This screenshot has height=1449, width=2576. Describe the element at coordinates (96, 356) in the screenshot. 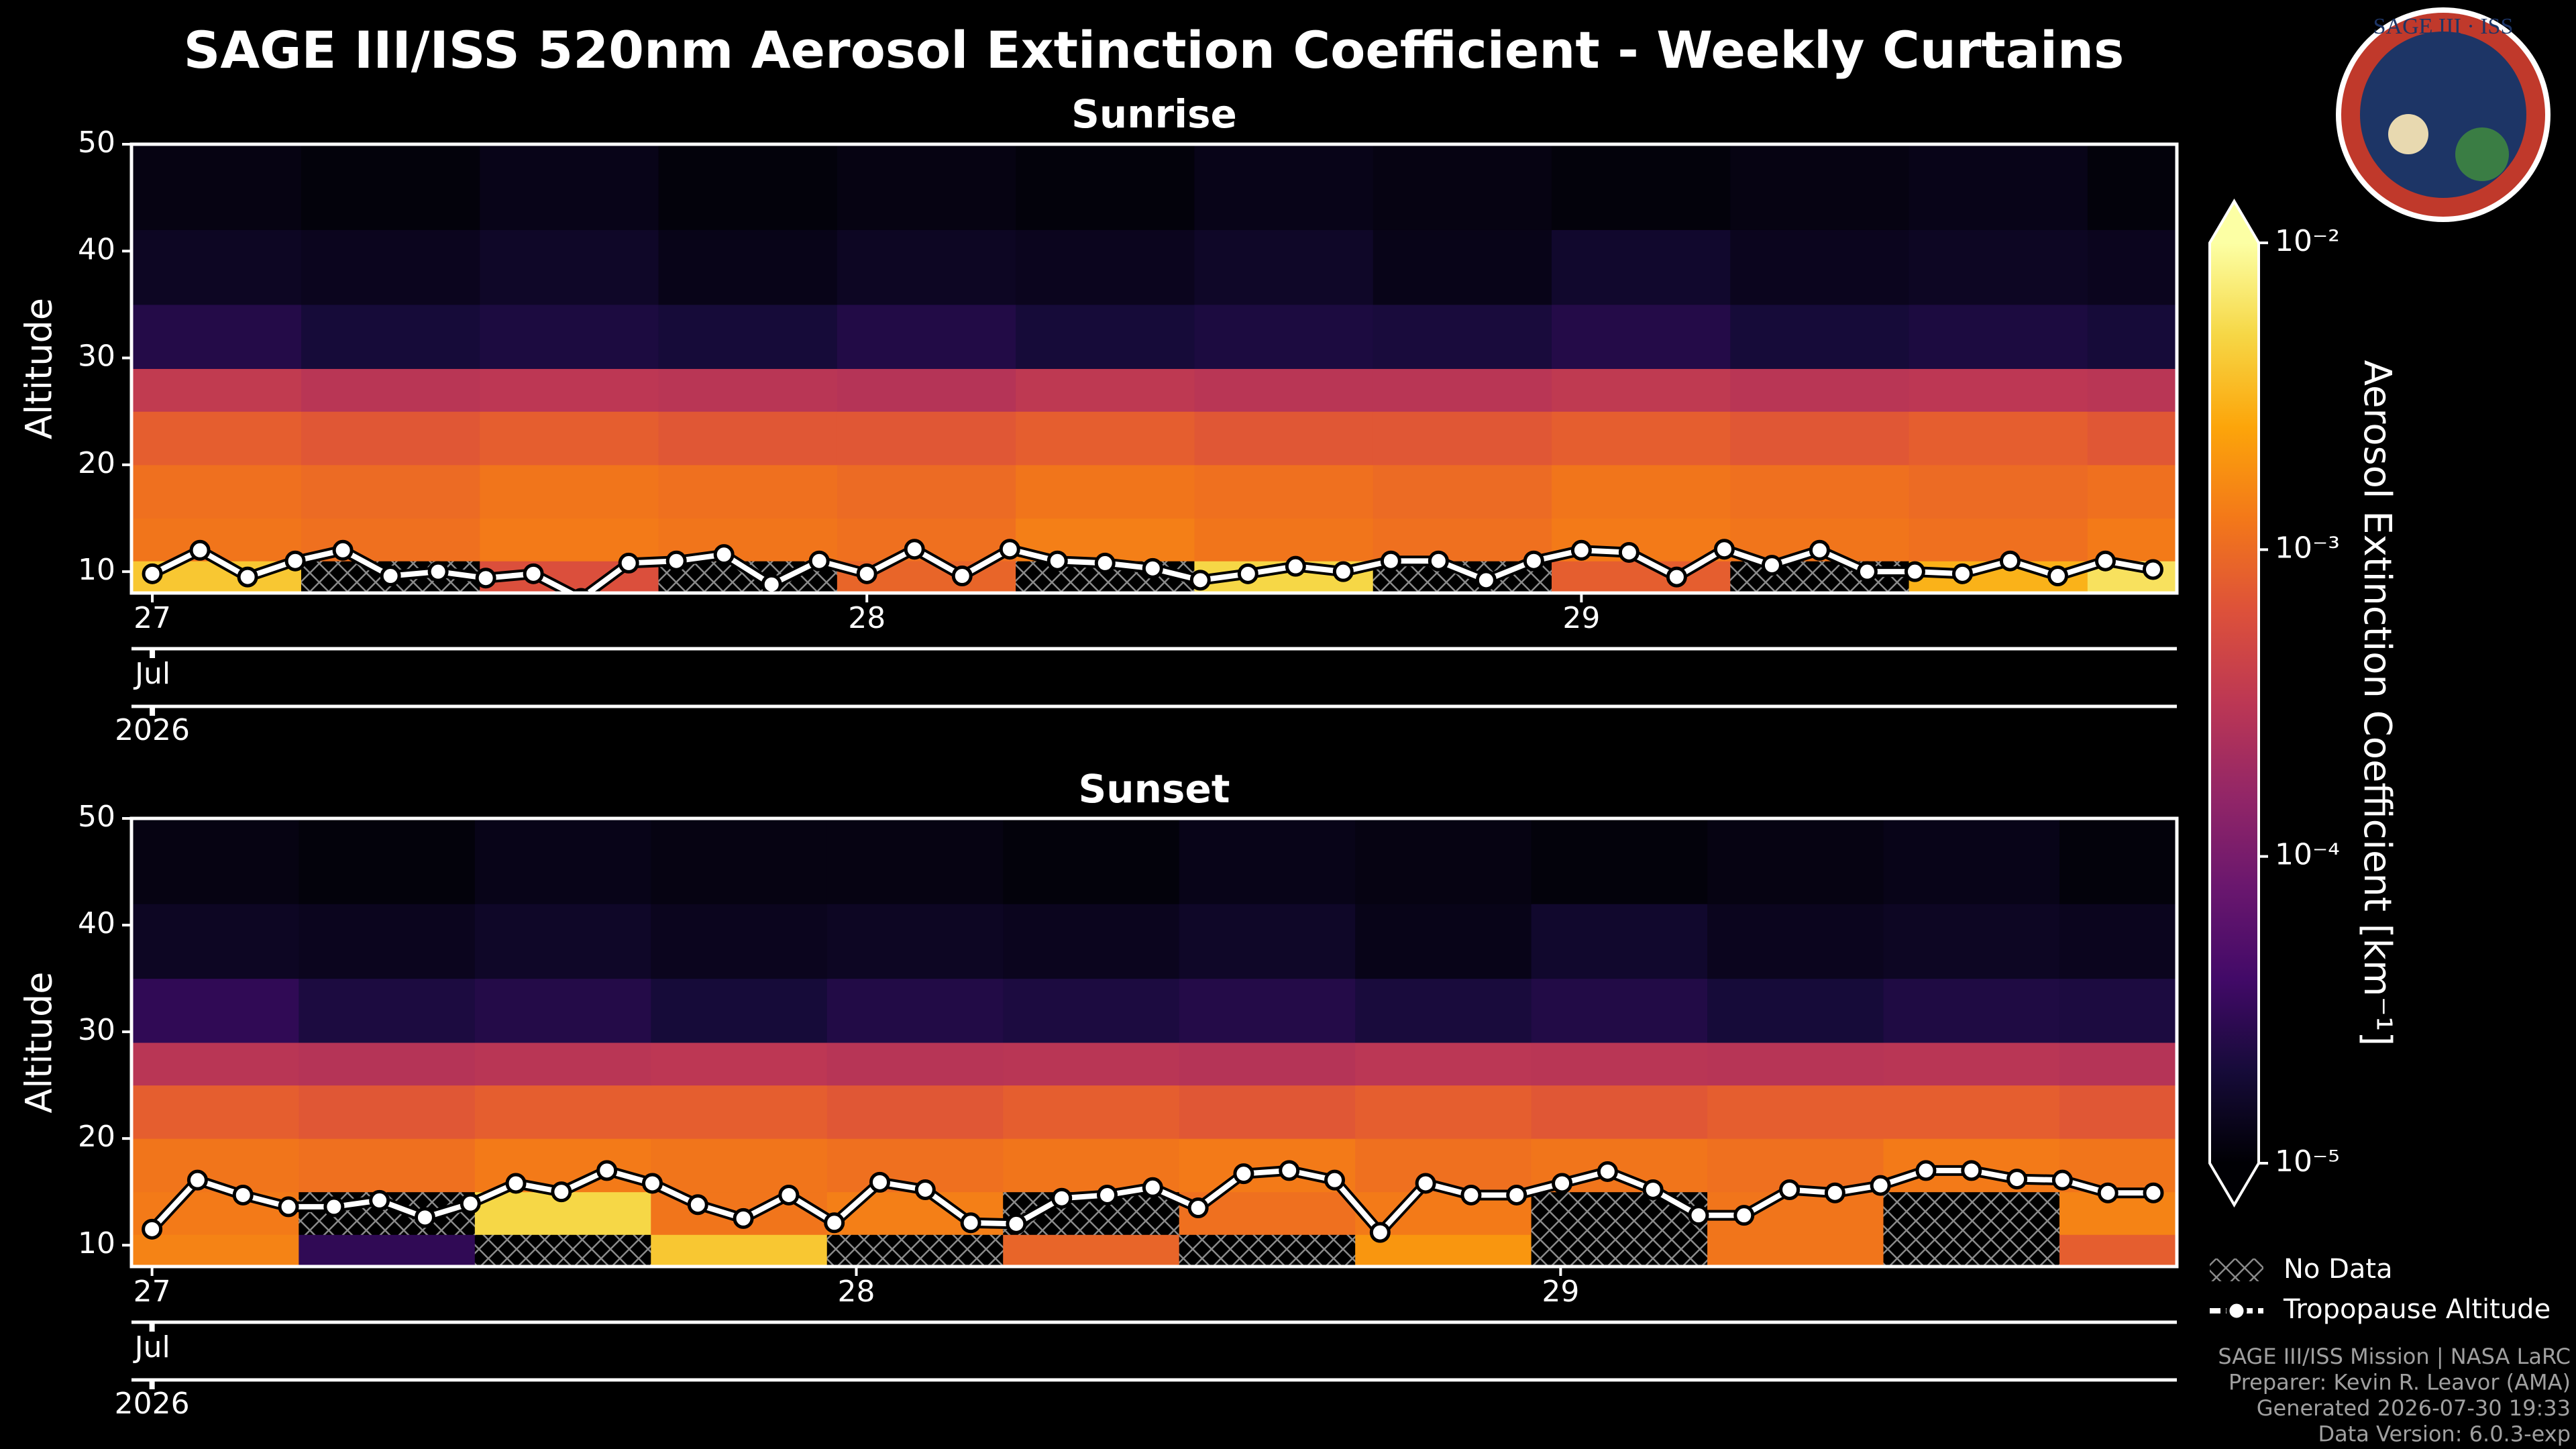

I see `y-tick-label: 30` at that location.